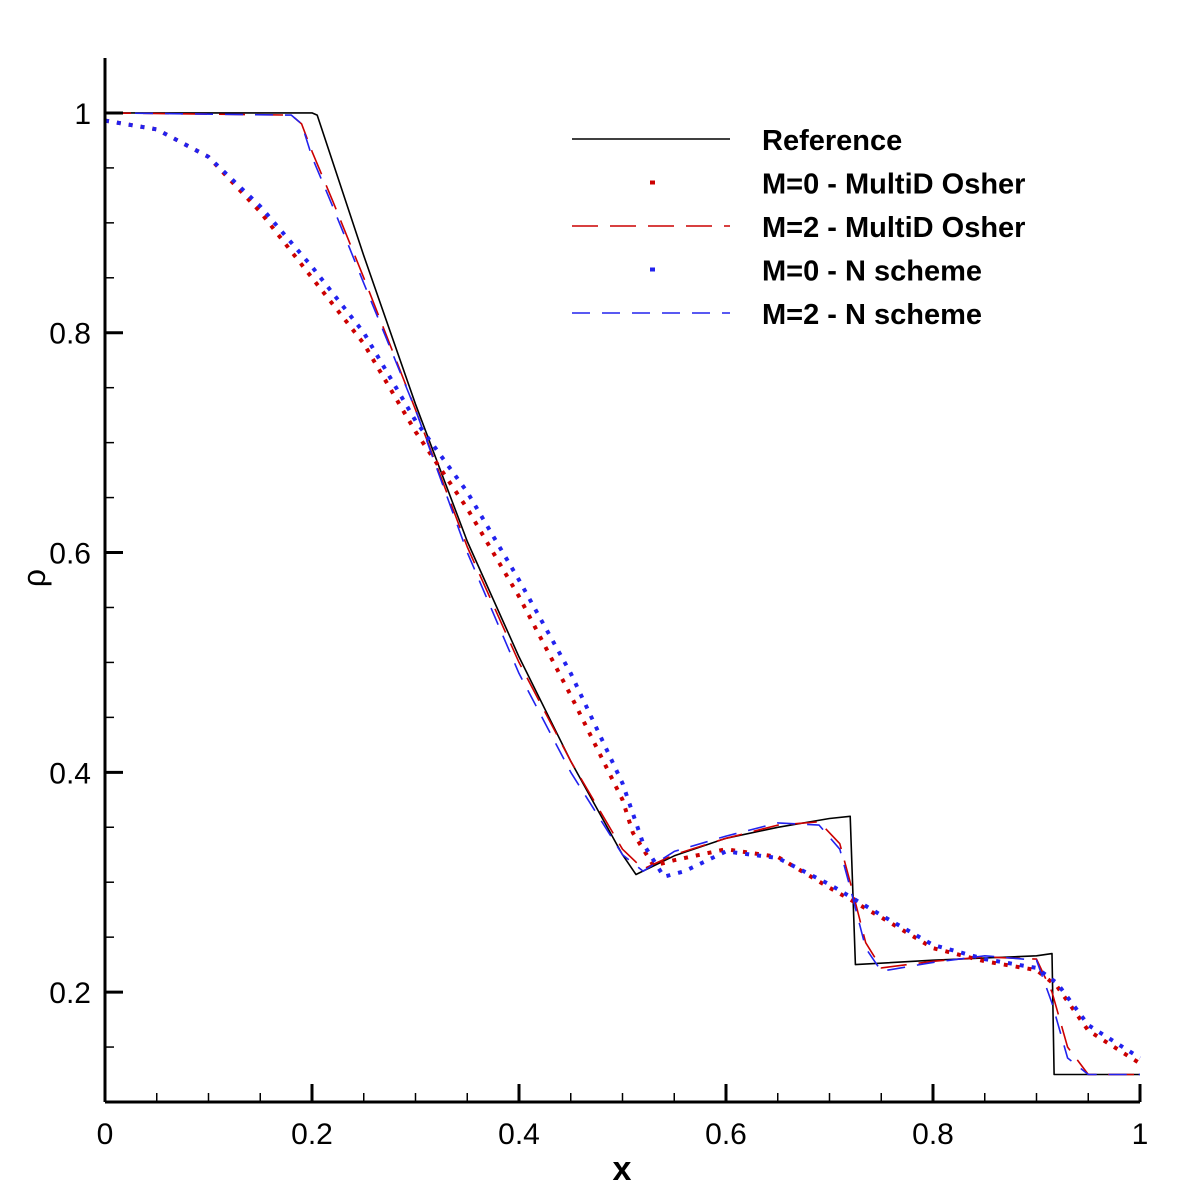 The image size is (1196, 1196). What do you see at coordinates (872, 272) in the screenshot?
I see `legend-label-4: M=0 - N scheme` at bounding box center [872, 272].